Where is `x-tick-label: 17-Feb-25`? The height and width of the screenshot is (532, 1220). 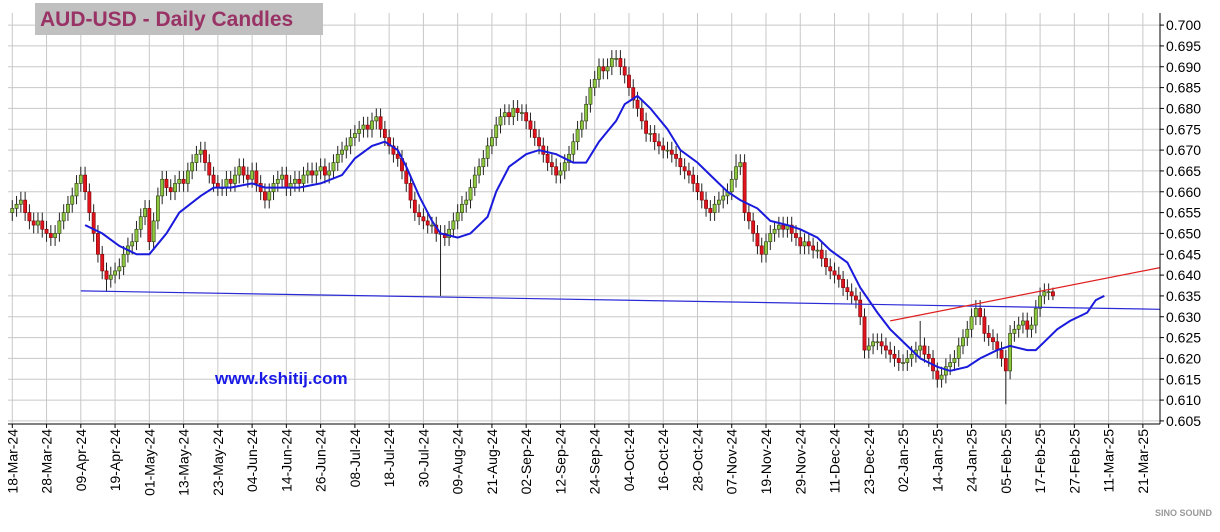 x-tick-label: 17-Feb-25 is located at coordinates (1040, 461).